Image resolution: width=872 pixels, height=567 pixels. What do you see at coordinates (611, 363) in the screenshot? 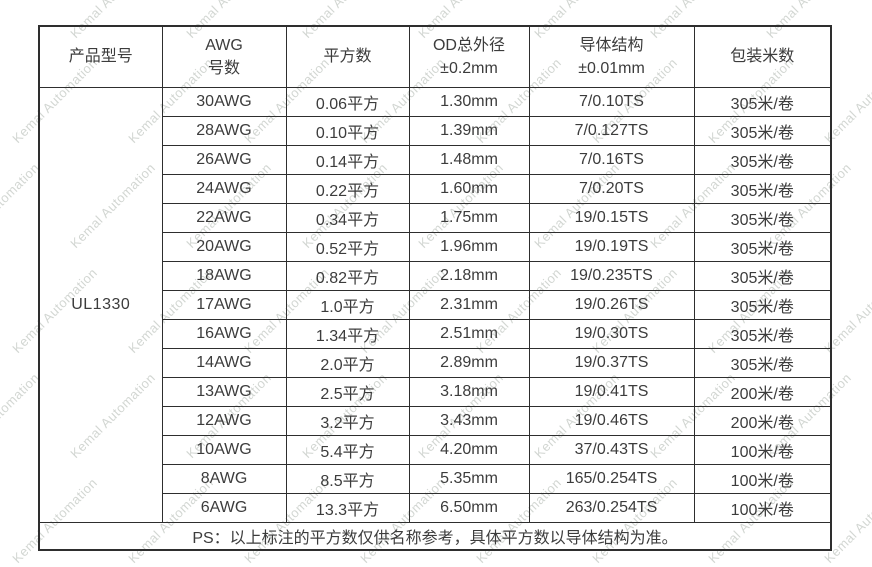
I see `cell-conductor: 19/0.37TS` at bounding box center [611, 363].